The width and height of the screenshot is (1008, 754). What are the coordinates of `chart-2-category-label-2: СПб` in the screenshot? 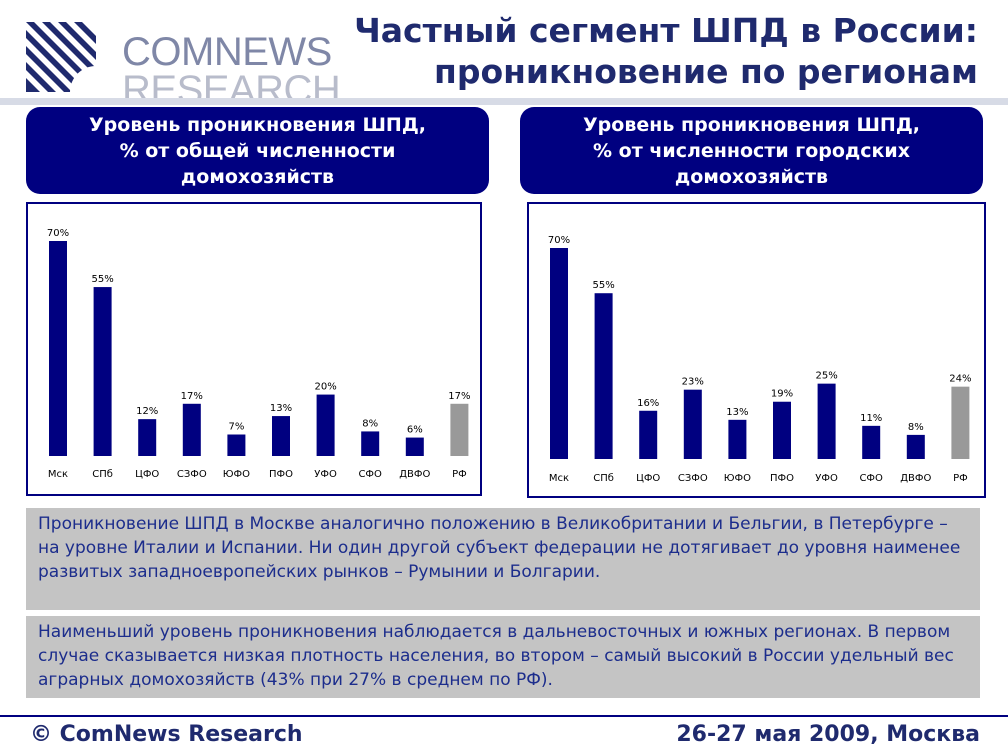 It's located at (603, 478).